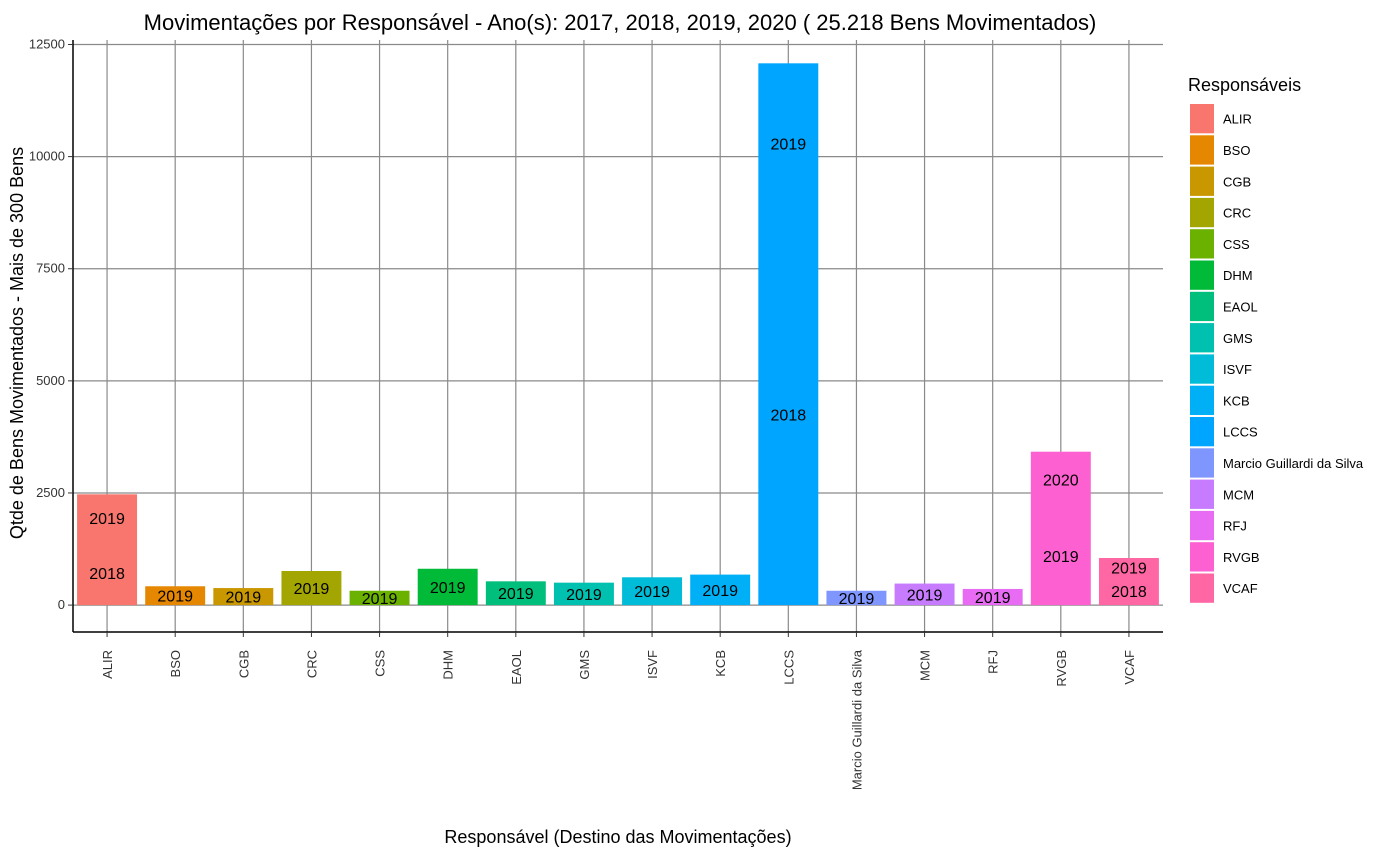  I want to click on bar-crc, so click(311, 588).